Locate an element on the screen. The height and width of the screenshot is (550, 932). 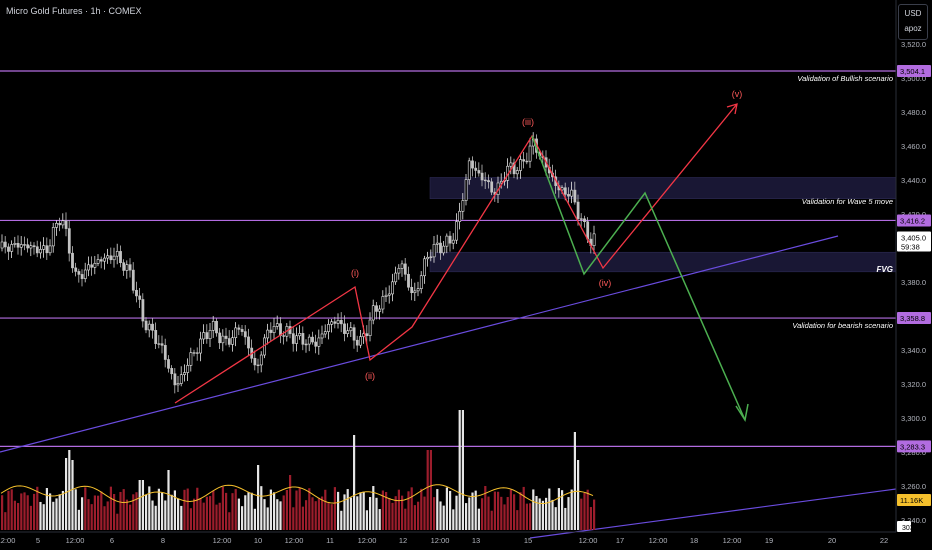
last-price-countdown: 59:38 is located at coordinates (910, 247).